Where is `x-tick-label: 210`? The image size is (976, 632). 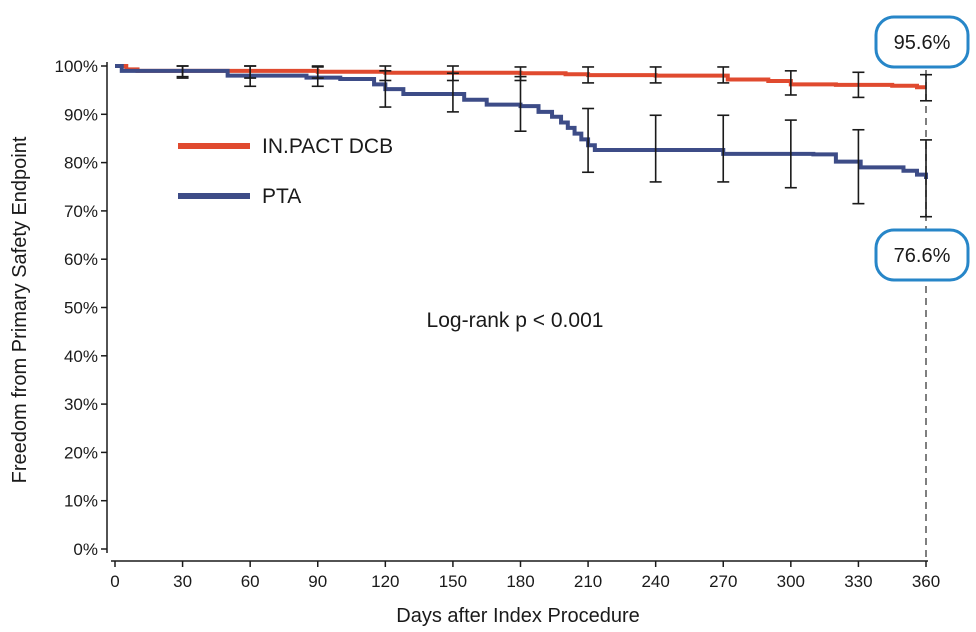
x-tick-label: 210 is located at coordinates (588, 581).